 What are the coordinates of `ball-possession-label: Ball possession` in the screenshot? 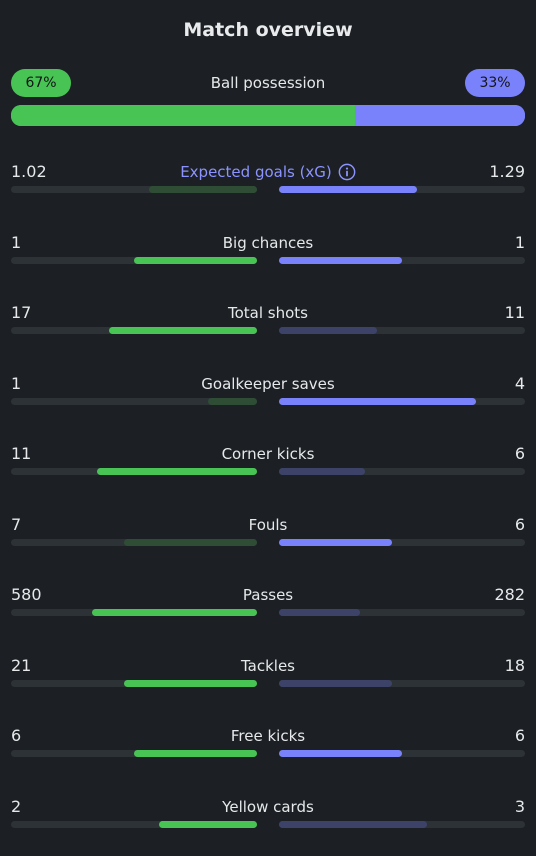 It's located at (268, 83).